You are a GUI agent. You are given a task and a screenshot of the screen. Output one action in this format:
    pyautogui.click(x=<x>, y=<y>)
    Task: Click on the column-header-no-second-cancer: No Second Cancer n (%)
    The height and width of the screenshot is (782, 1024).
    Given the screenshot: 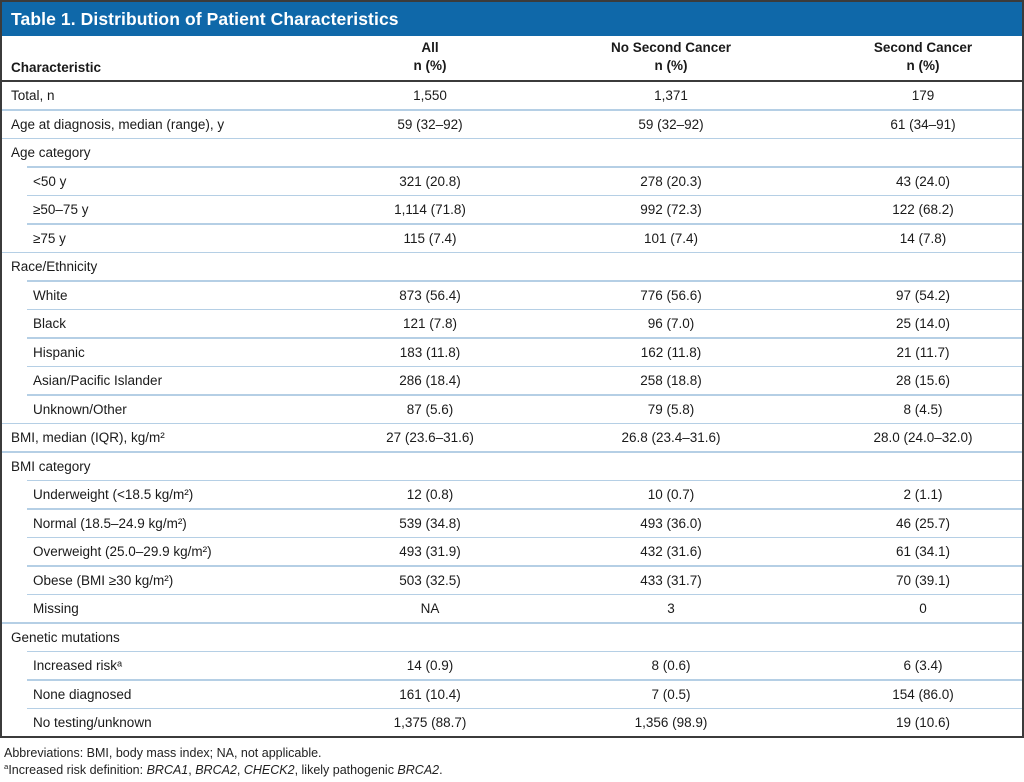 What is the action you would take?
    pyautogui.click(x=671, y=57)
    